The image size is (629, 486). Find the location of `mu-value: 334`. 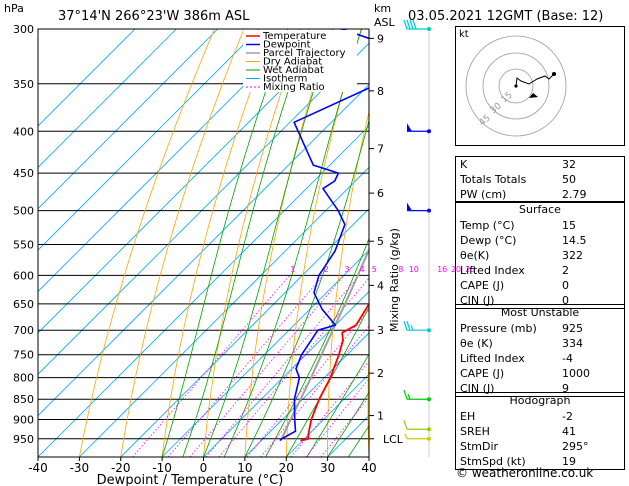

mu-value: 334 is located at coordinates (572, 343).